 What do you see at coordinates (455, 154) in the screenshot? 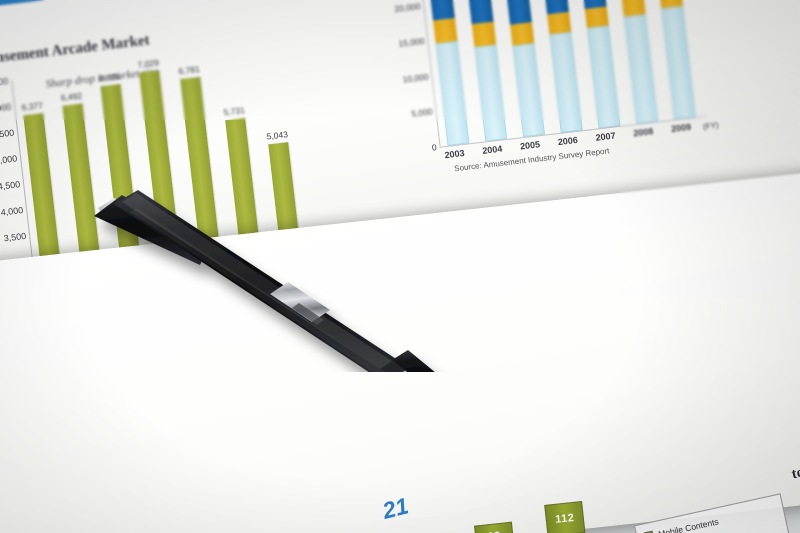
I see `x-tick-label: 2003` at bounding box center [455, 154].